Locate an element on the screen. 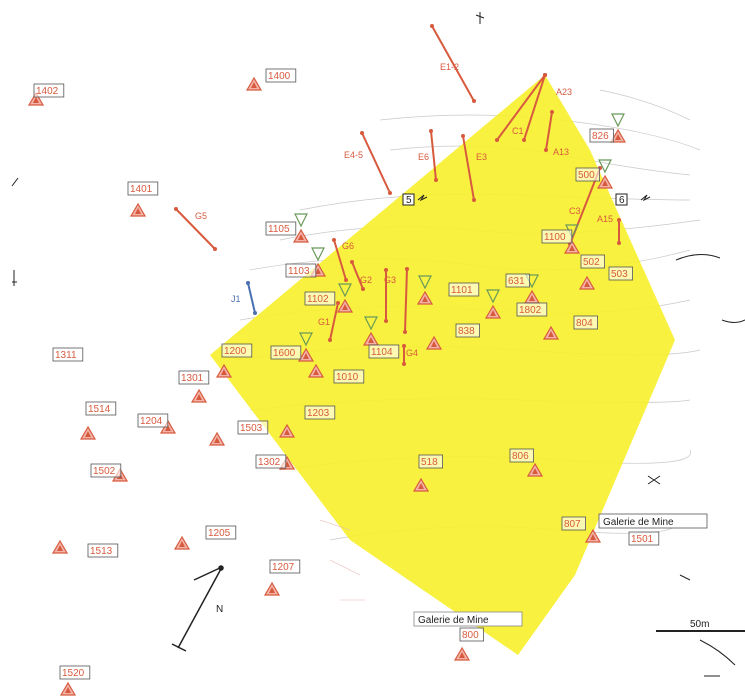  station-label: 1520 is located at coordinates (73, 673).